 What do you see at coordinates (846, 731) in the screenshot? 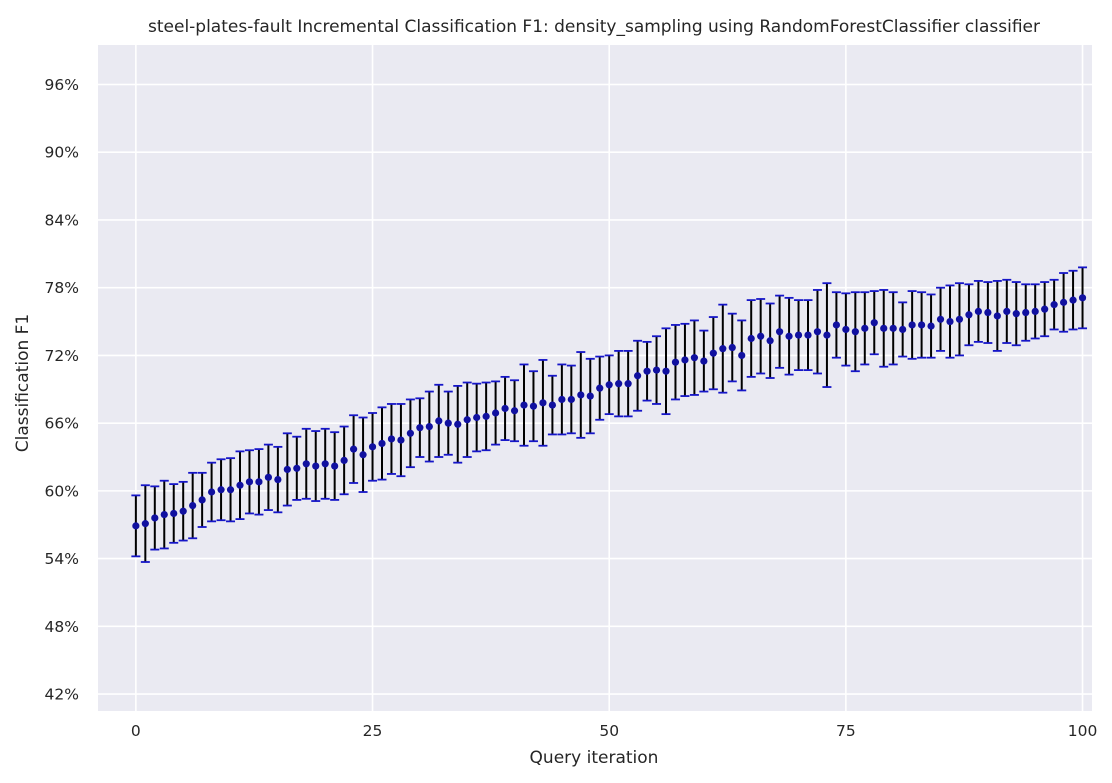
I see `x-tick-label: 75` at bounding box center [846, 731].